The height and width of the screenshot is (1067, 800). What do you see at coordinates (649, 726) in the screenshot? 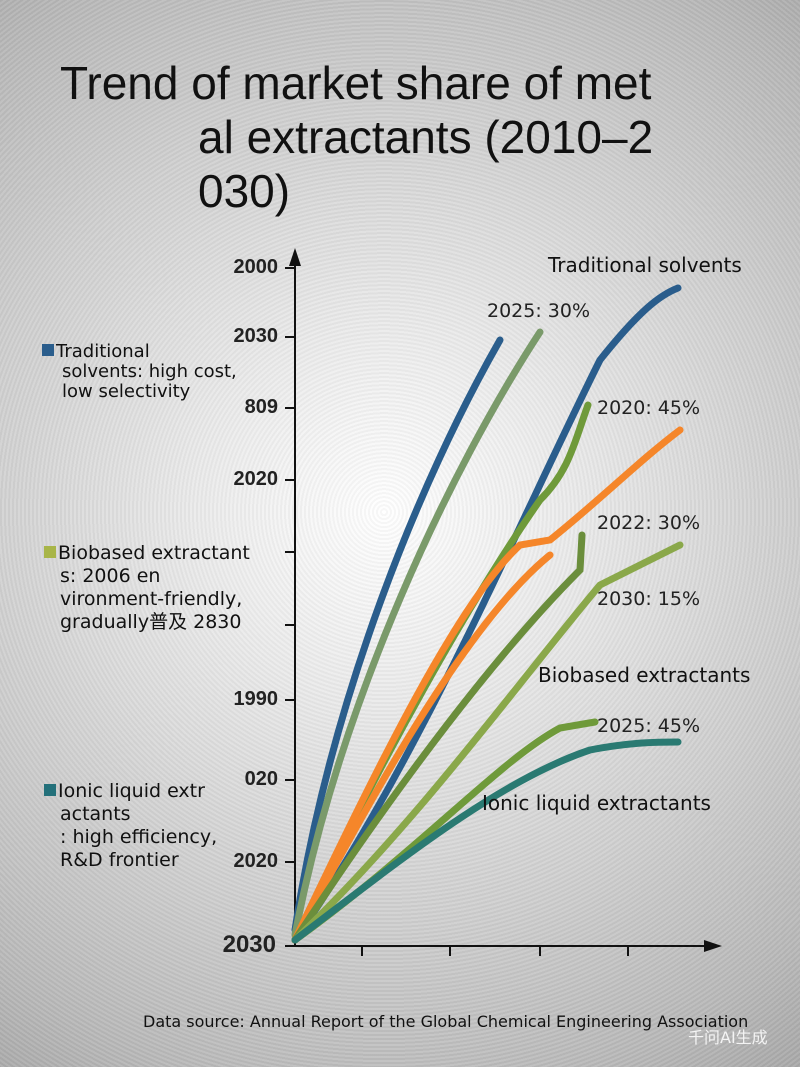
I see `annotation: 2025: 45%` at bounding box center [649, 726].